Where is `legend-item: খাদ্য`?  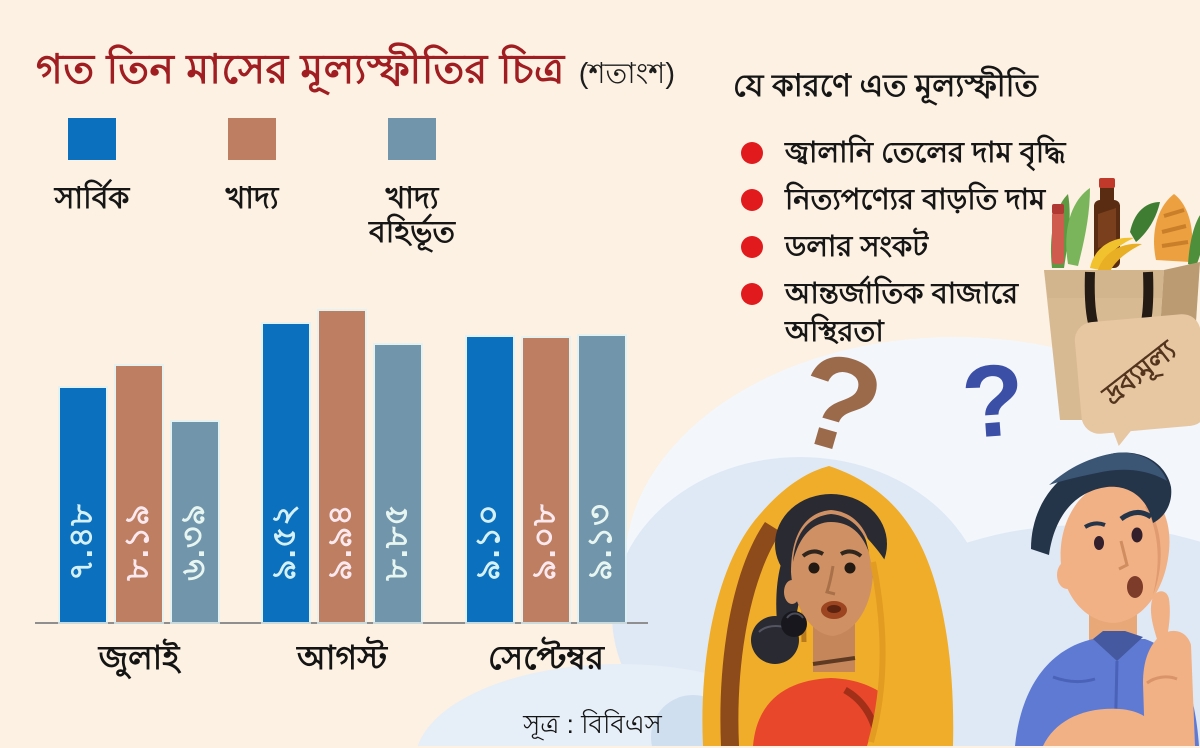
legend-item: খাদ্য is located at coordinates (252, 183).